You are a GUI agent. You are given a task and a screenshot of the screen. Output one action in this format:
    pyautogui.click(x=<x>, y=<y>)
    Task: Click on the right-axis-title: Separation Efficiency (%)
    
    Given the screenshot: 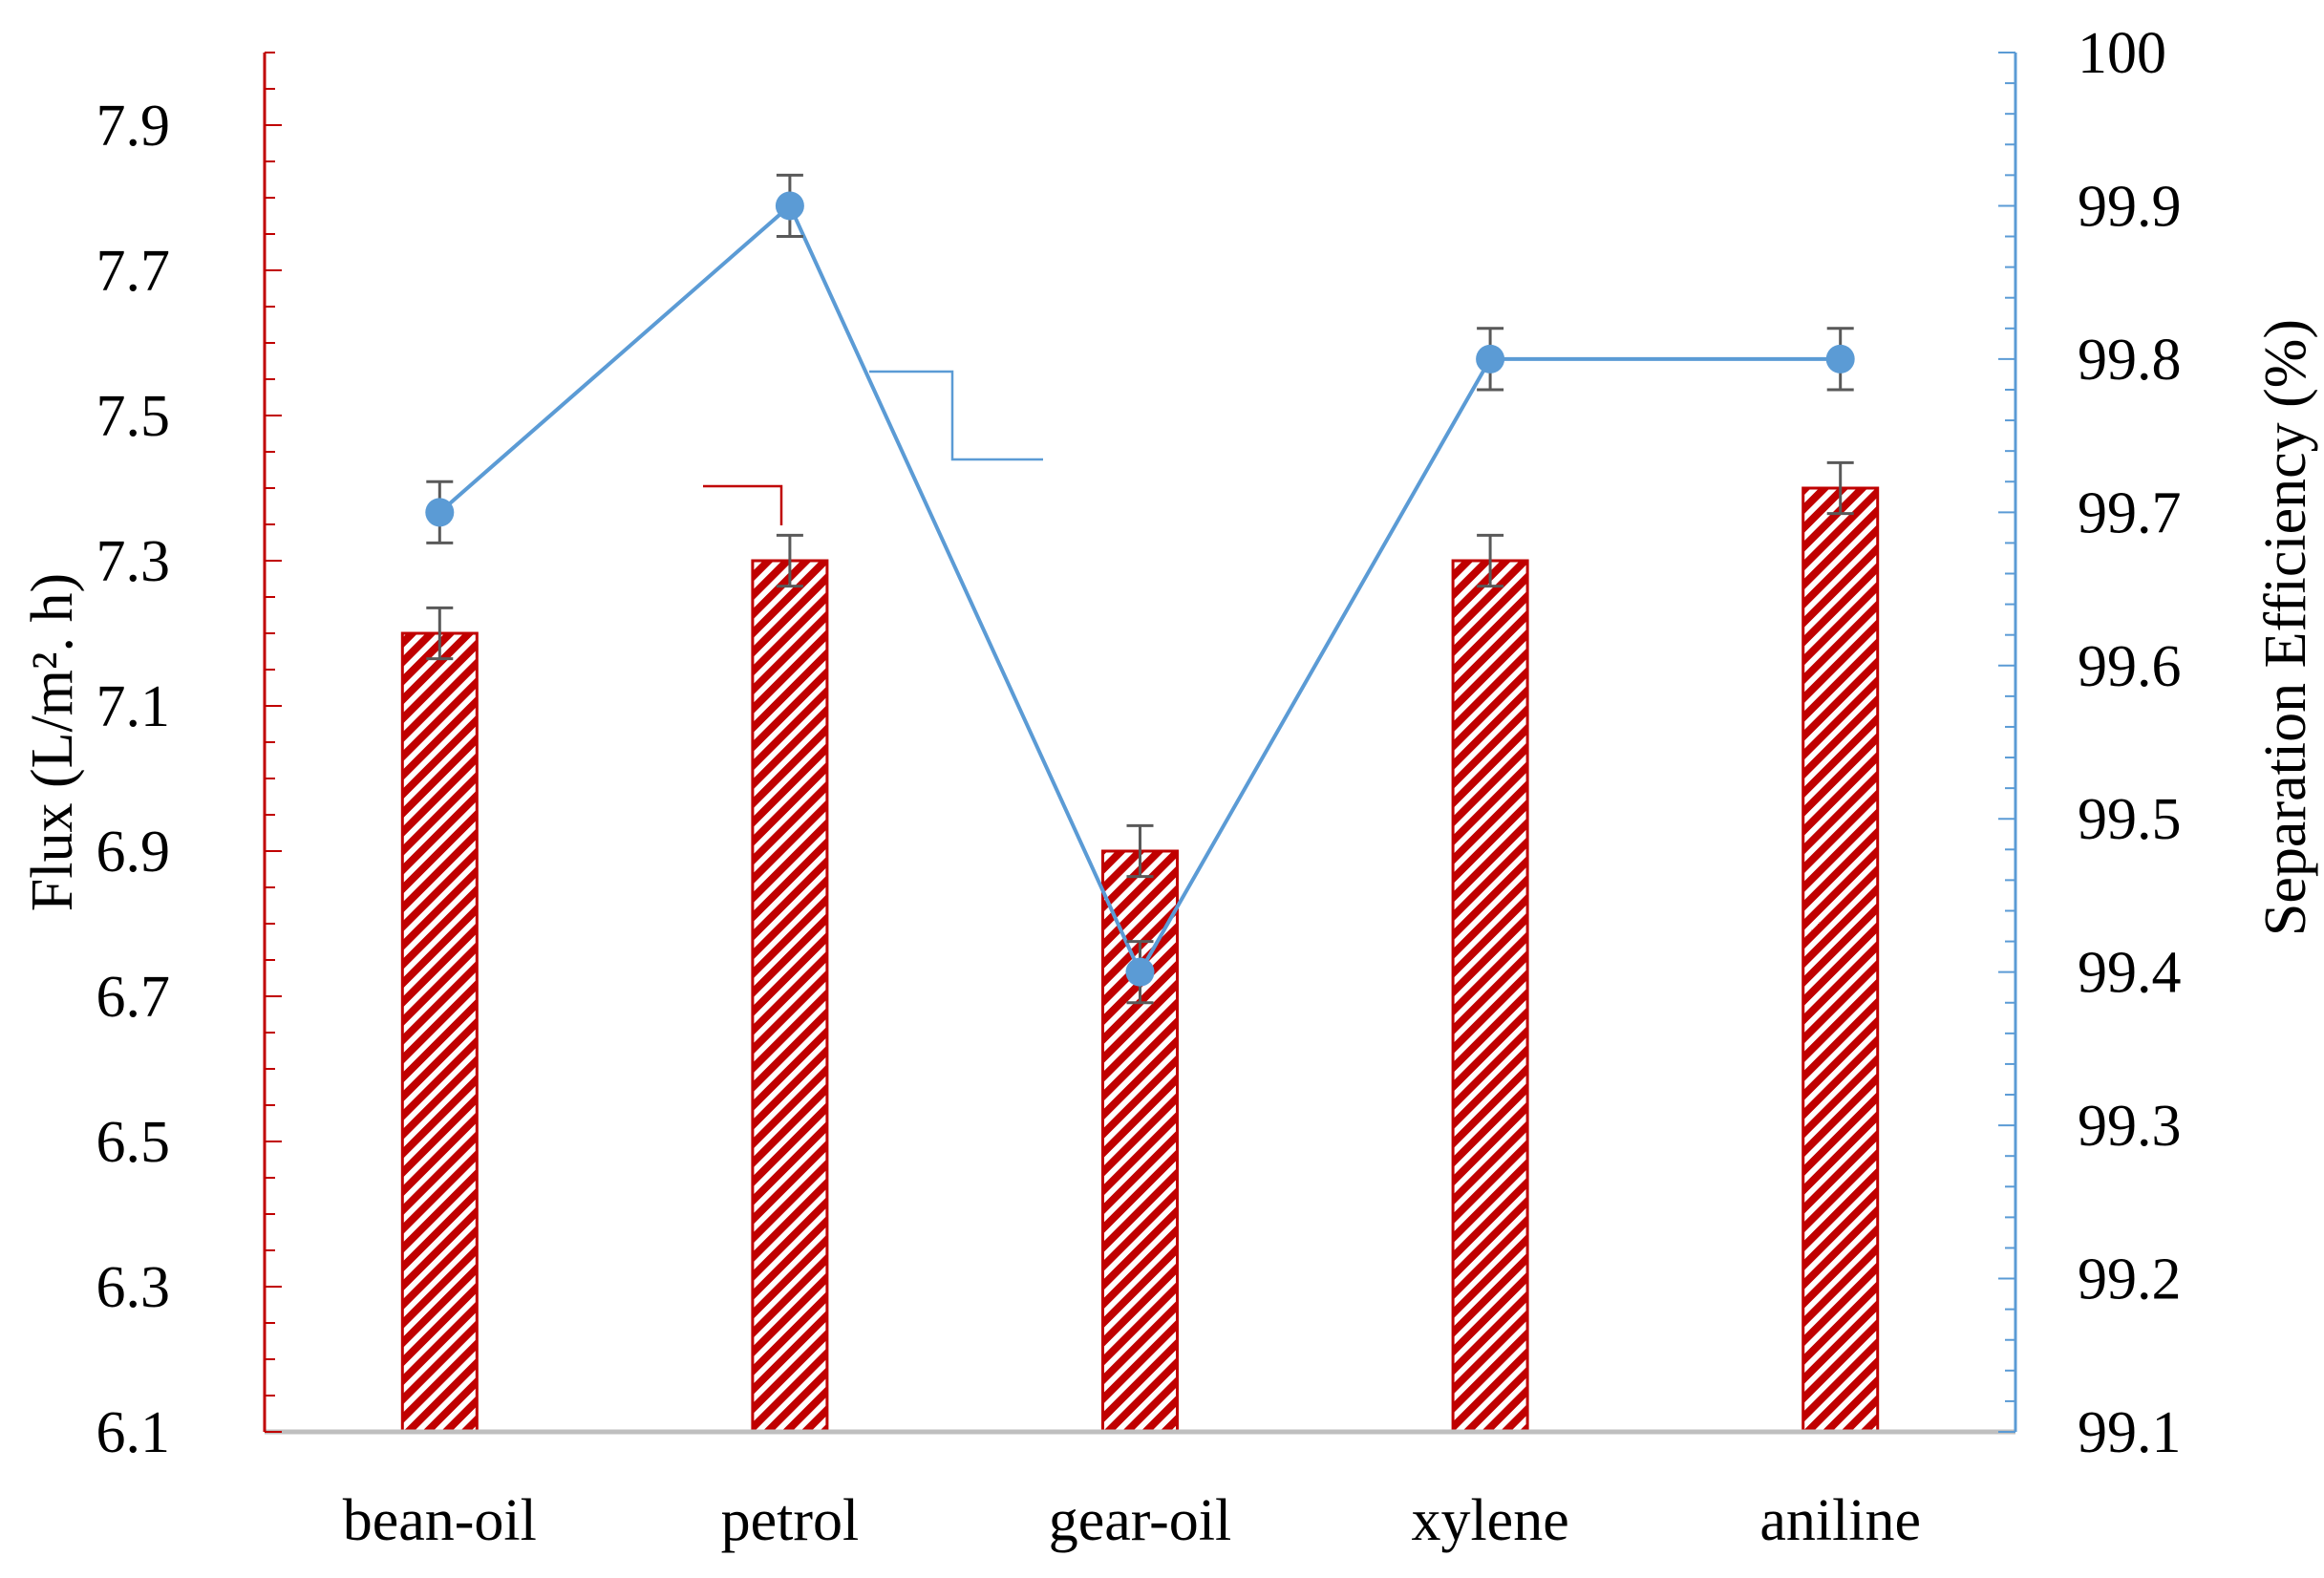 What is the action you would take?
    pyautogui.click(x=2285, y=627)
    